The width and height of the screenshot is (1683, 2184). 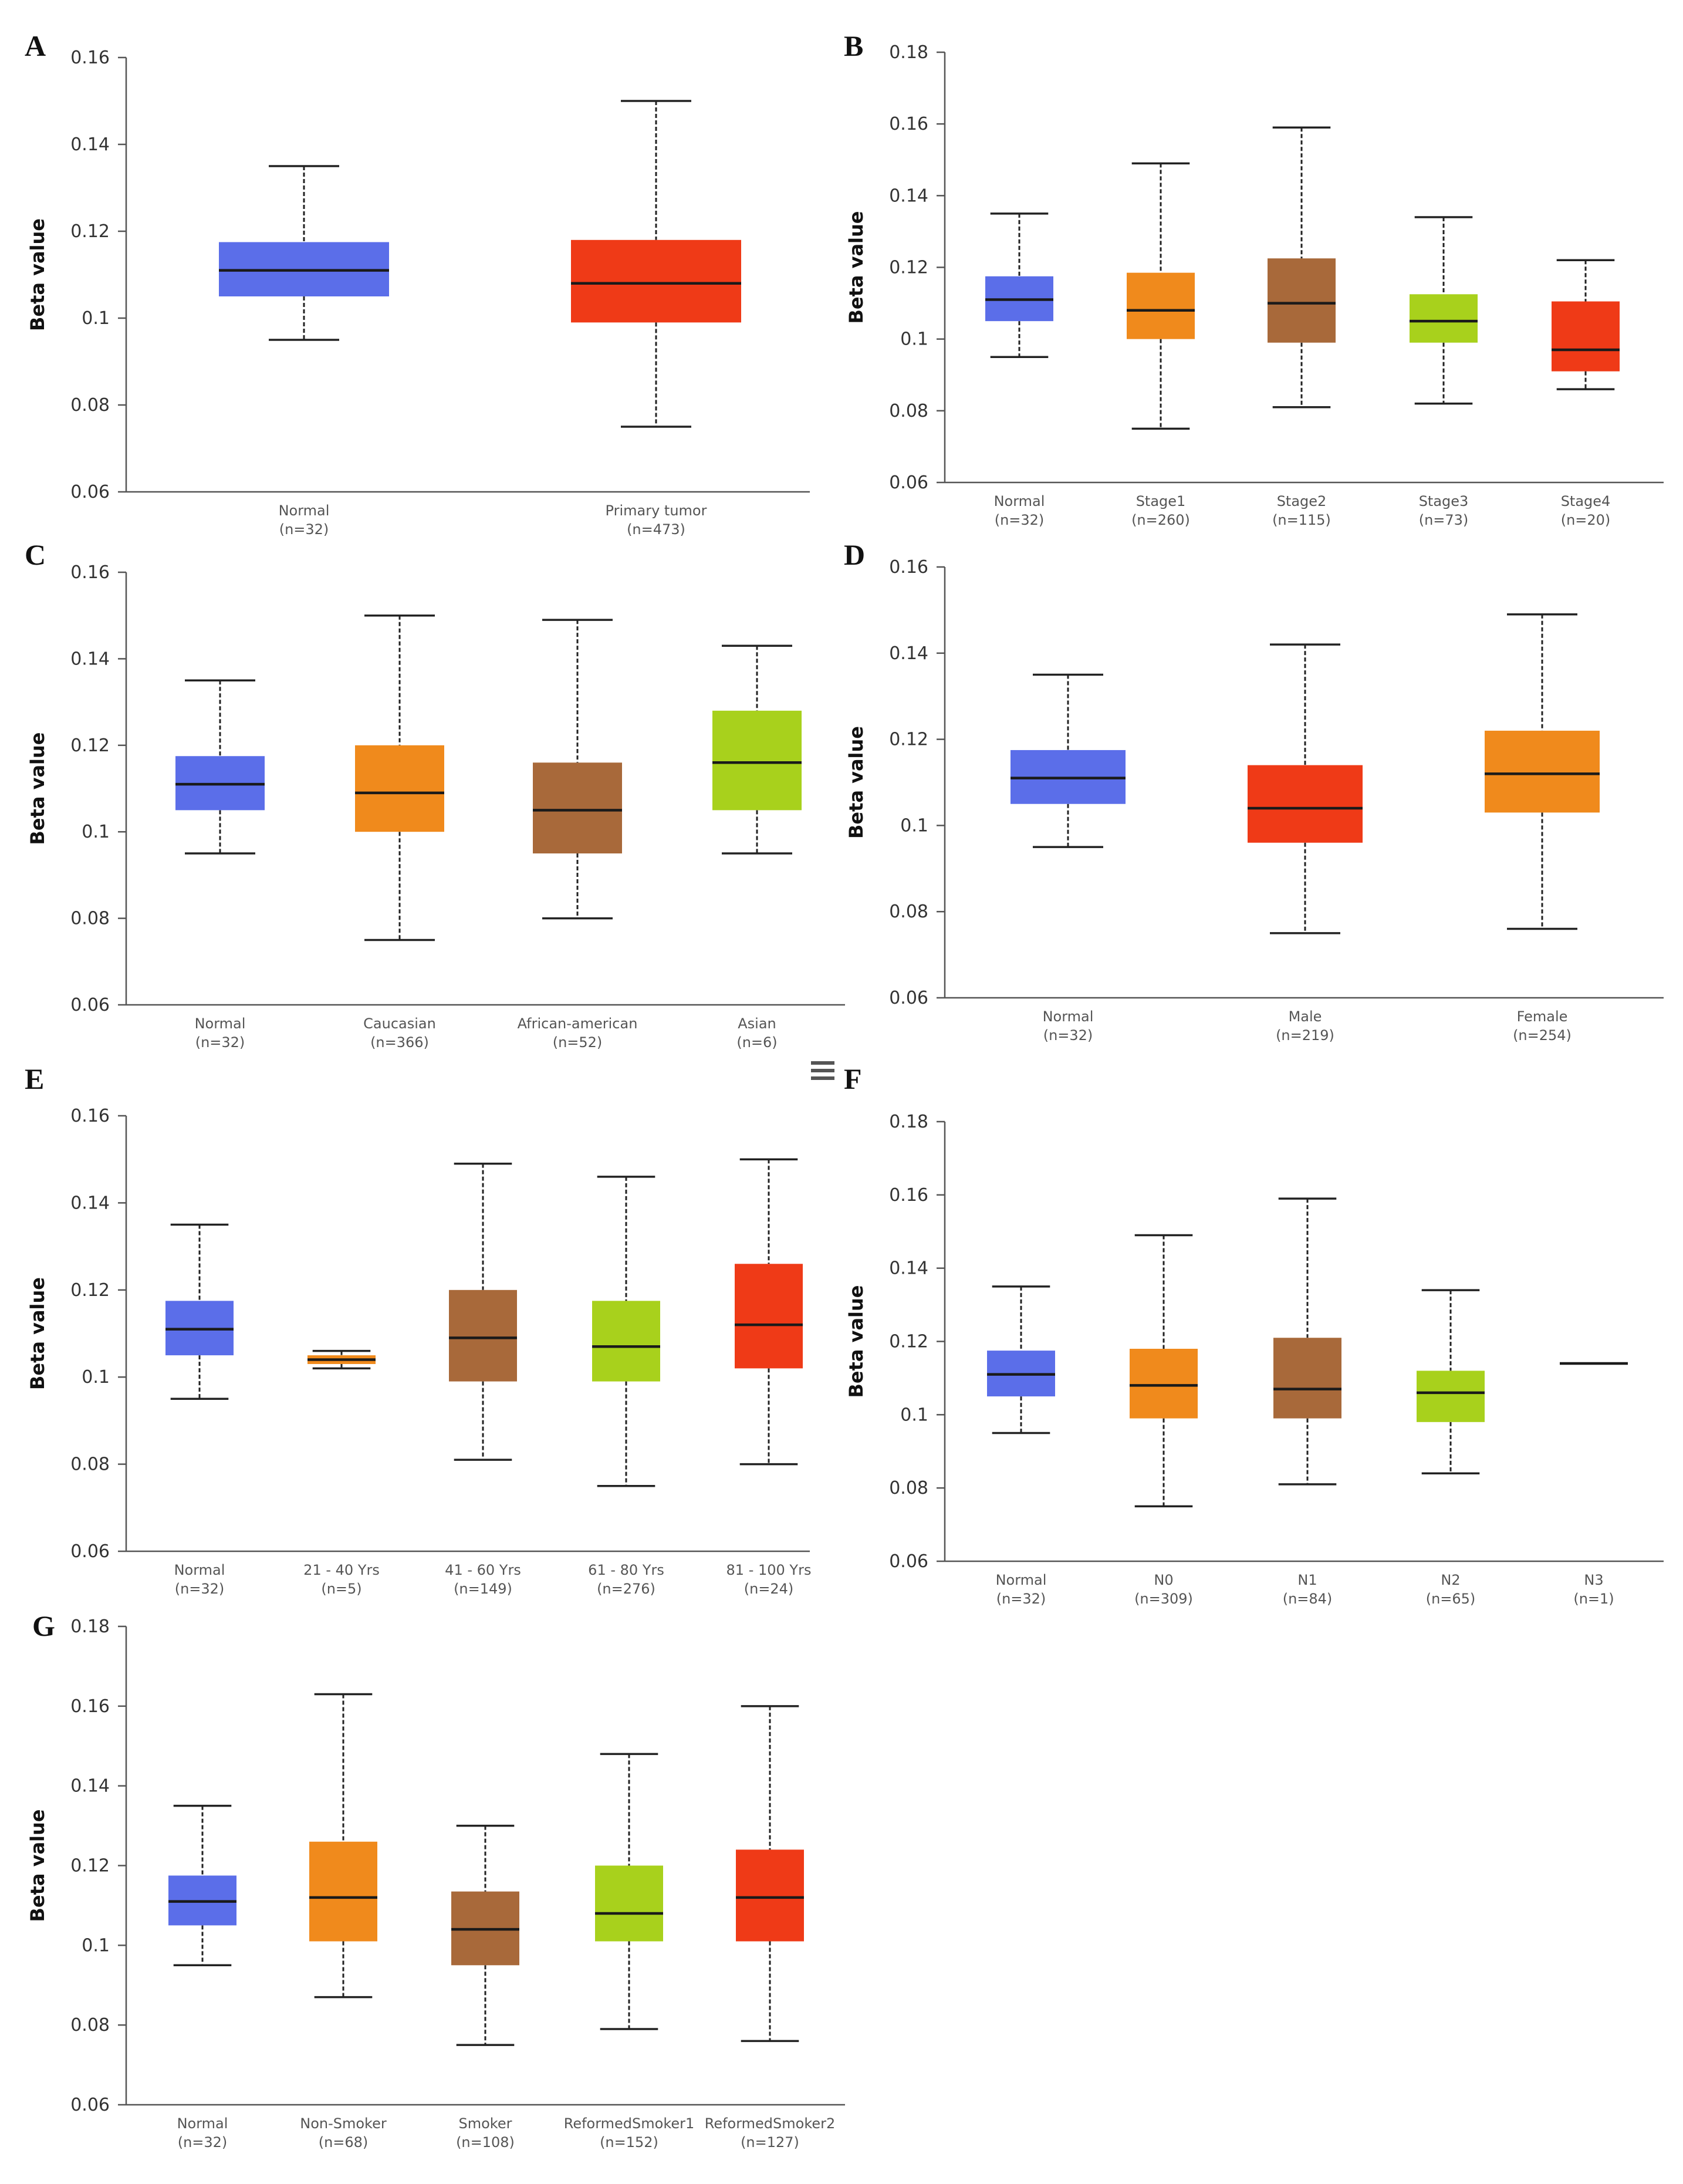 I want to click on box-n0, so click(x=1164, y=1371).